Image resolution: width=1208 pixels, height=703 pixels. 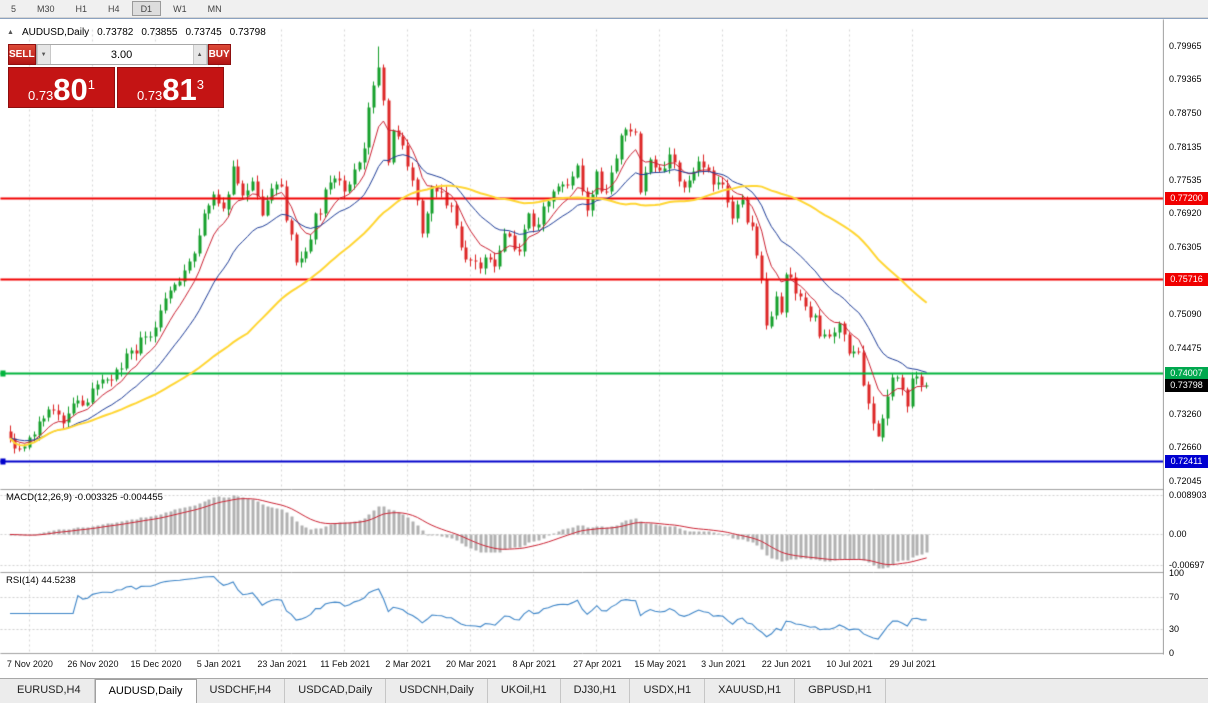 I want to click on ohlc-close: 0.73798, so click(x=247, y=32).